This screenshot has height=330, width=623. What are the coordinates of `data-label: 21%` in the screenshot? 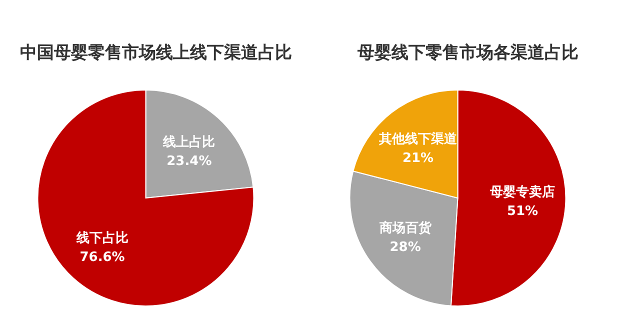 It's located at (418, 158).